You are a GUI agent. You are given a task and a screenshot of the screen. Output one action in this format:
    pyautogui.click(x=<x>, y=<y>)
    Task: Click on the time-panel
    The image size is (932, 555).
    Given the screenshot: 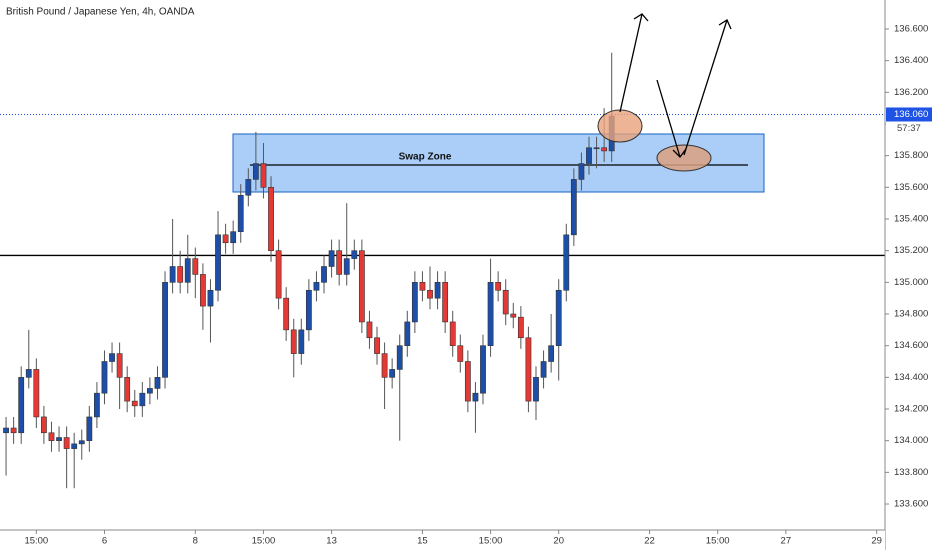 What is the action you would take?
    pyautogui.click(x=442, y=540)
    